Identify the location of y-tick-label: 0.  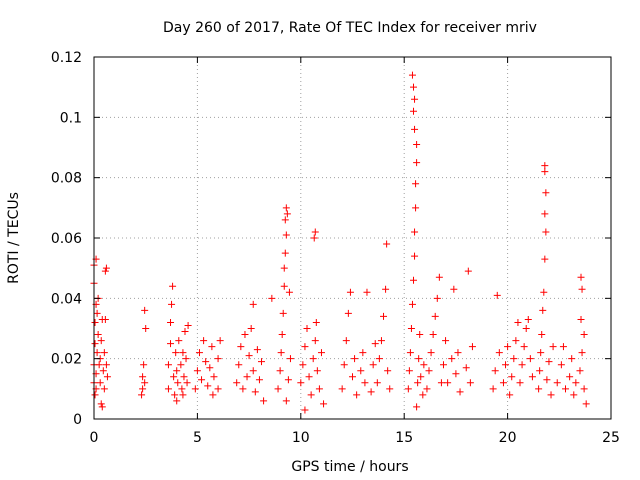
(77, 420).